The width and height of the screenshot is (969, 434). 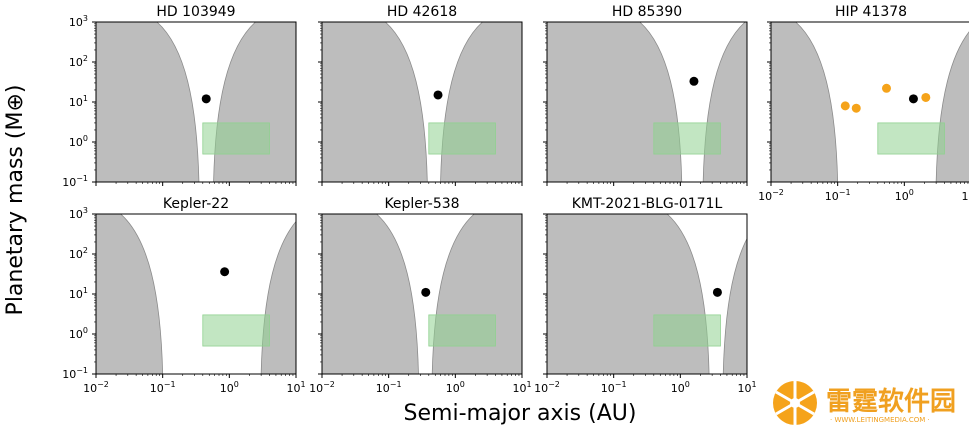 I want to click on x-axis-label: Semi-major axis (AU), so click(x=520, y=413).